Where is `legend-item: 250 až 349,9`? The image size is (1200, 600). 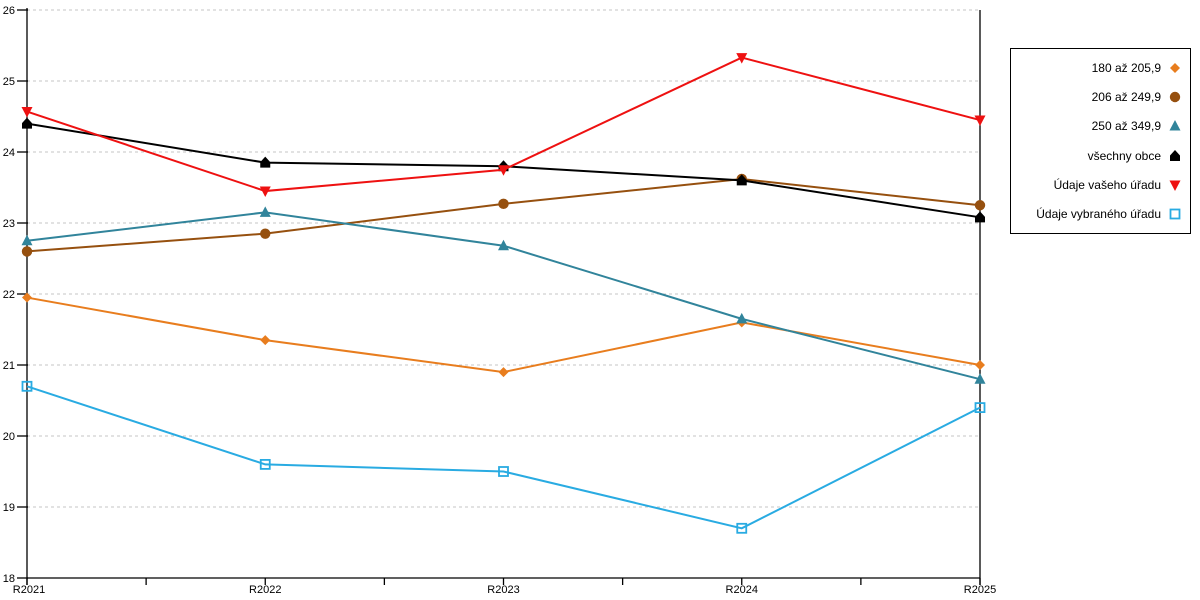 legend-item: 250 až 349,9 is located at coordinates (1100, 126).